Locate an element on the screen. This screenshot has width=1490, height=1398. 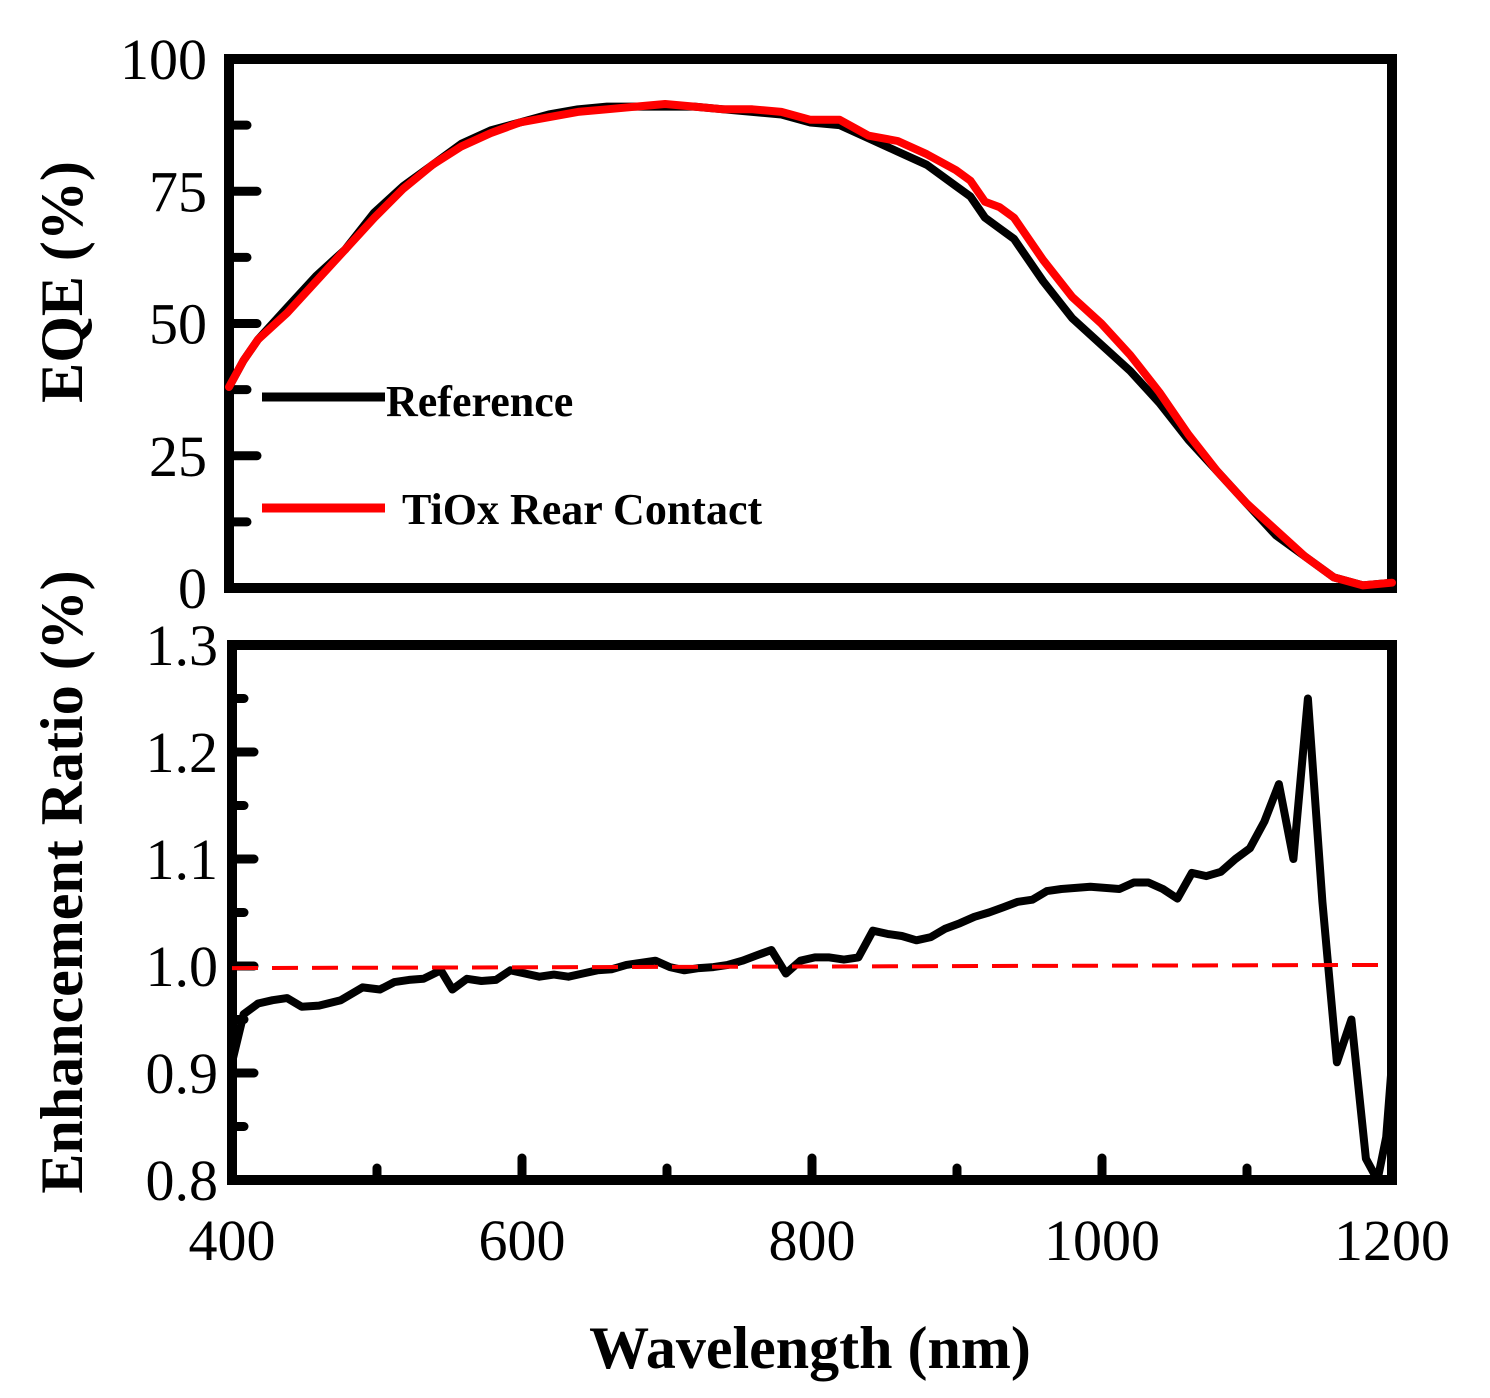
eqe-y-axis-title: EQE (%) is located at coordinates (62, 282).